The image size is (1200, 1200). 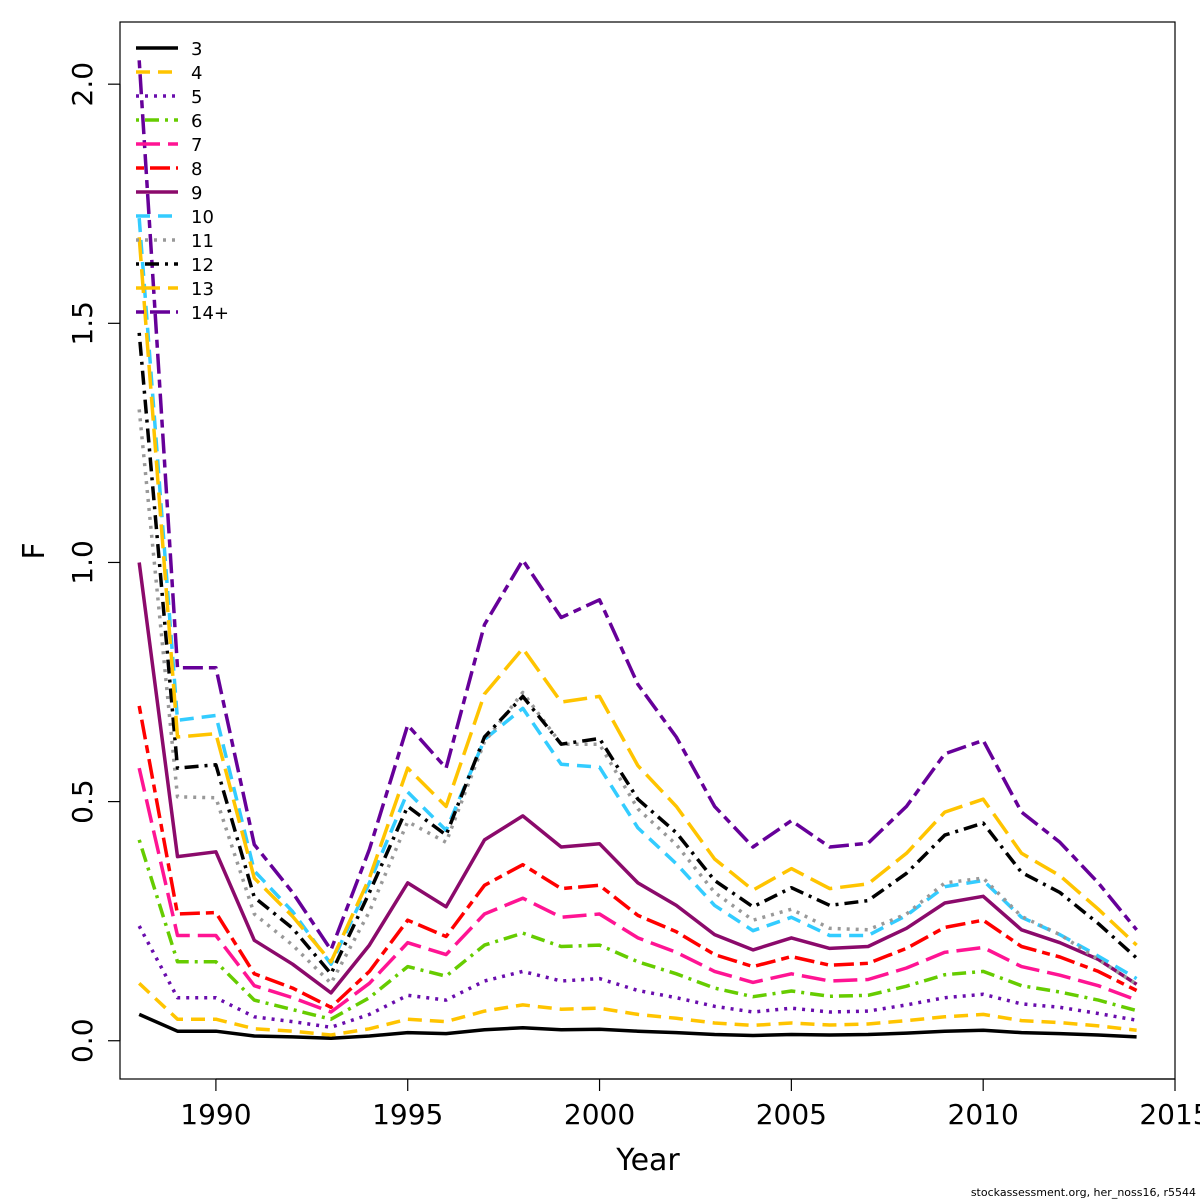 What do you see at coordinates (983, 1114) in the screenshot?
I see `x-tick-label: 2010` at bounding box center [983, 1114].